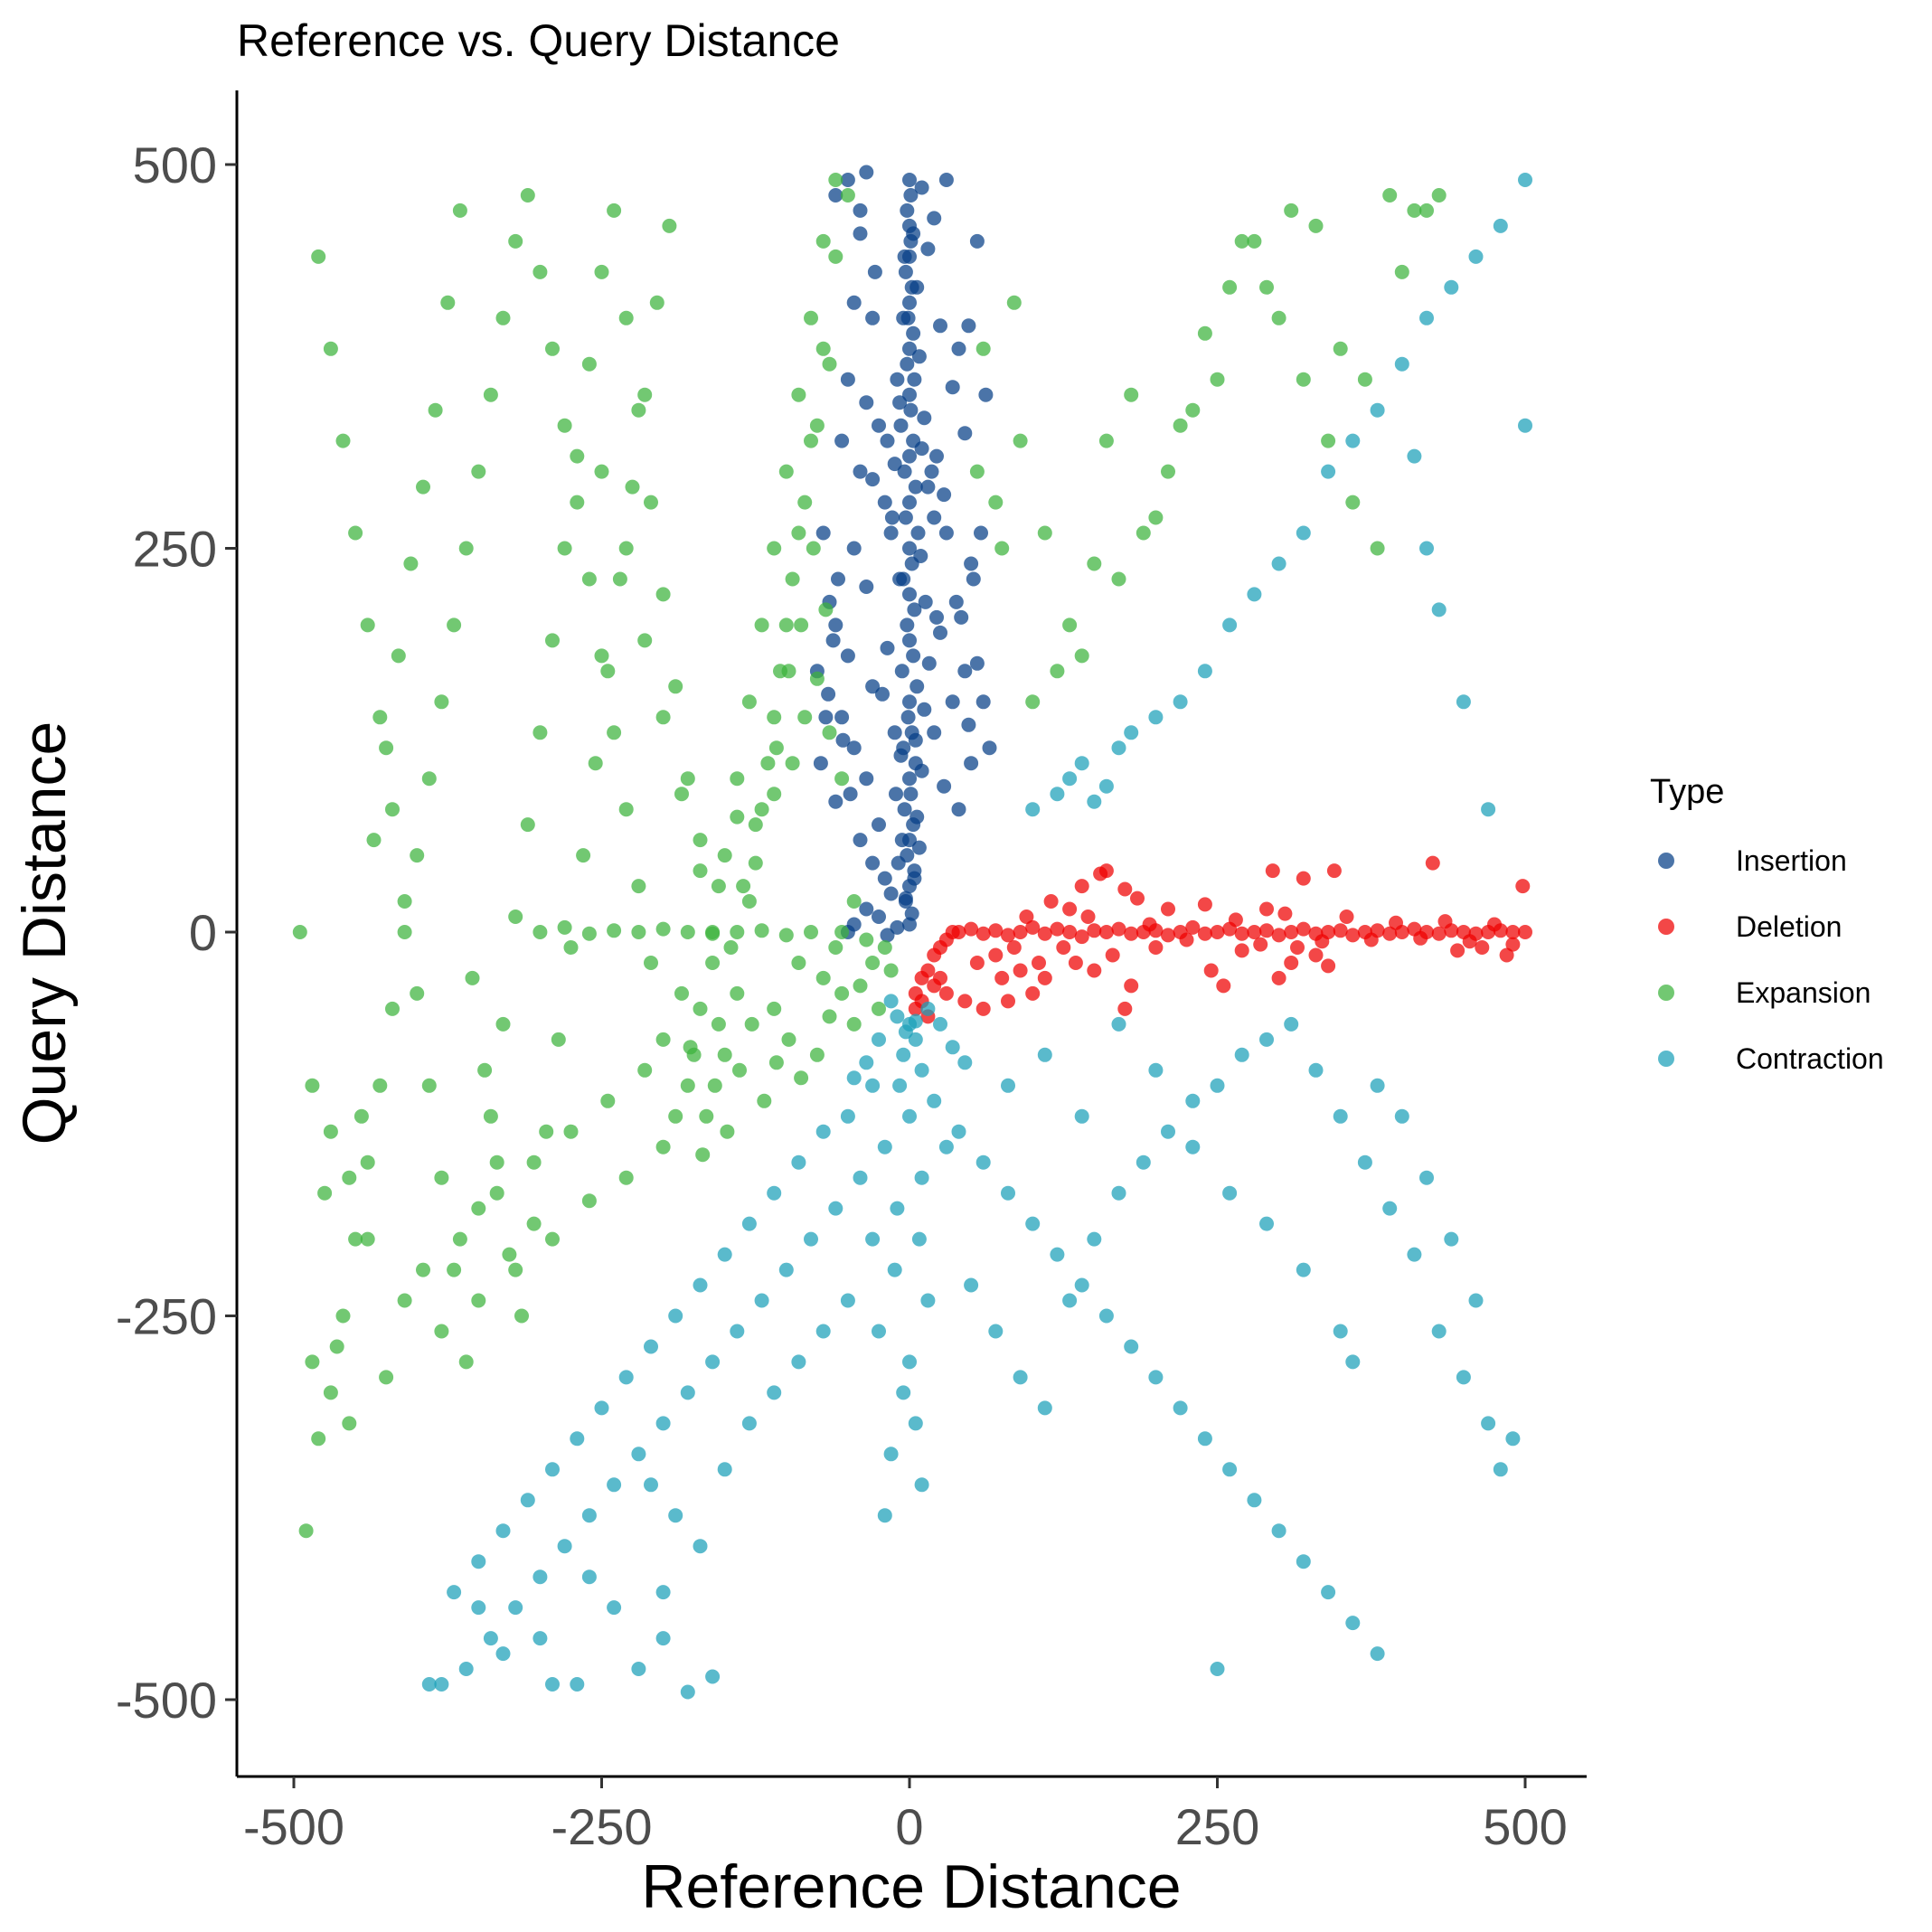  What do you see at coordinates (1666, 993) in the screenshot?
I see `legend-key-expansion` at bounding box center [1666, 993].